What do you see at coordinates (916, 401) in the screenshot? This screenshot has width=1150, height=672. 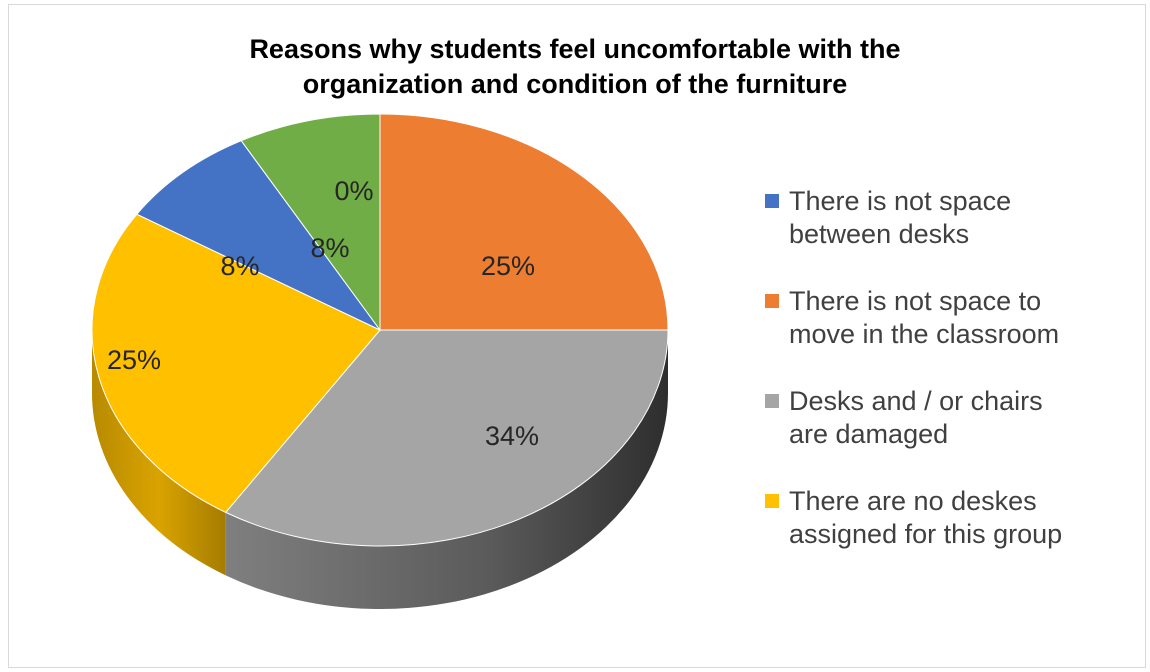 I see `legend-label-2-line-1: Desks and / or chairs` at bounding box center [916, 401].